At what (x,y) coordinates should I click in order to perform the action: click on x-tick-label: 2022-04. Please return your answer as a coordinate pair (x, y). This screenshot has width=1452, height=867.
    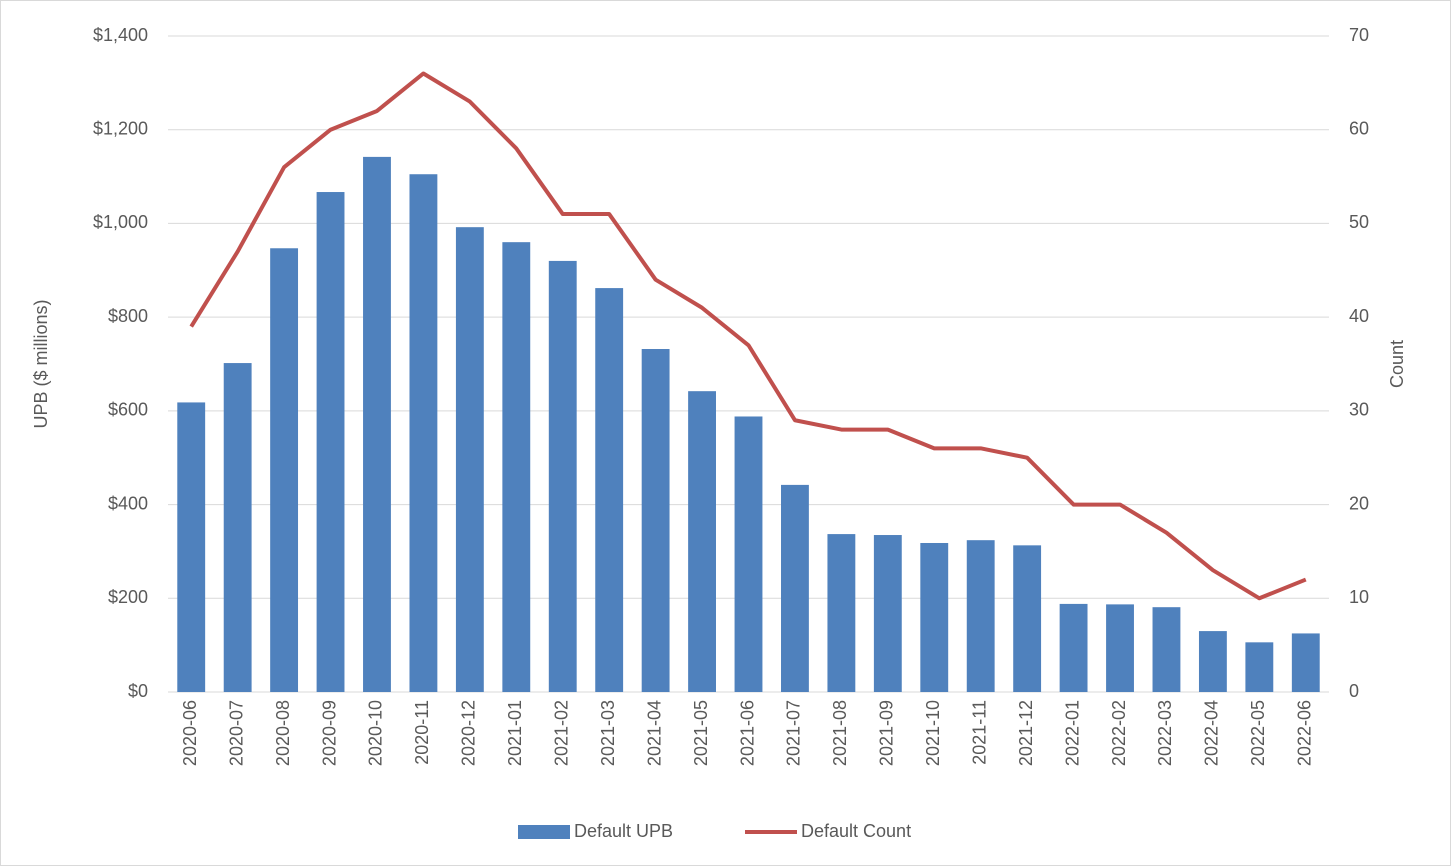
    Looking at the image, I should click on (1212, 733).